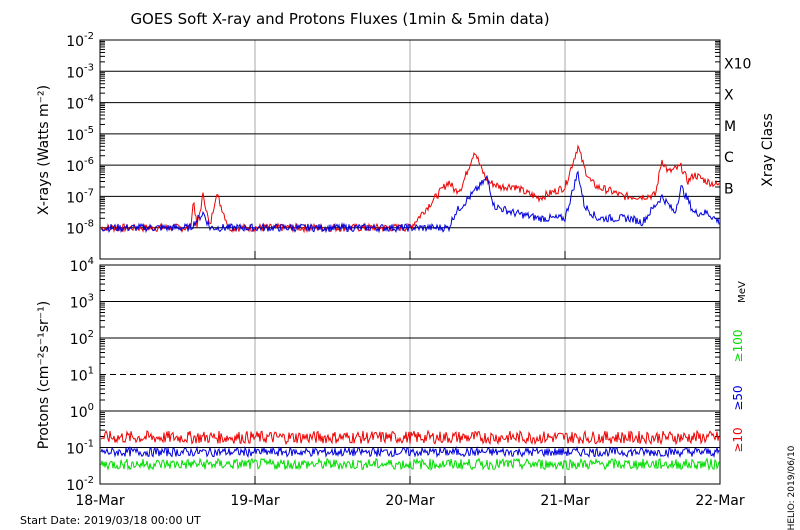 Image resolution: width=800 pixels, height=530 pixels. What do you see at coordinates (410, 437) in the screenshot?
I see `proton-series-red` at bounding box center [410, 437].